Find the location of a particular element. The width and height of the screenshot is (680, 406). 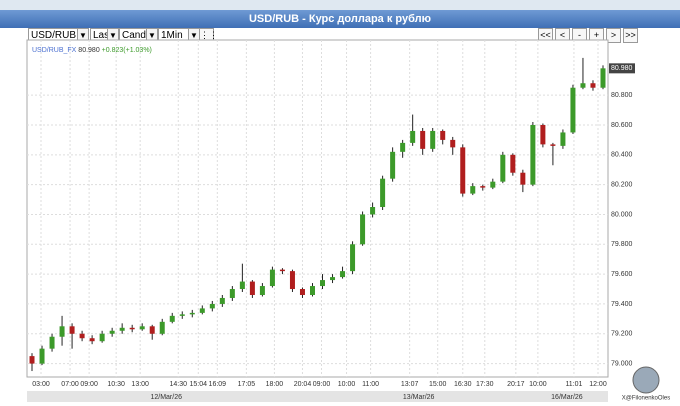

y-tick-label: 79.000 is located at coordinates (622, 363).